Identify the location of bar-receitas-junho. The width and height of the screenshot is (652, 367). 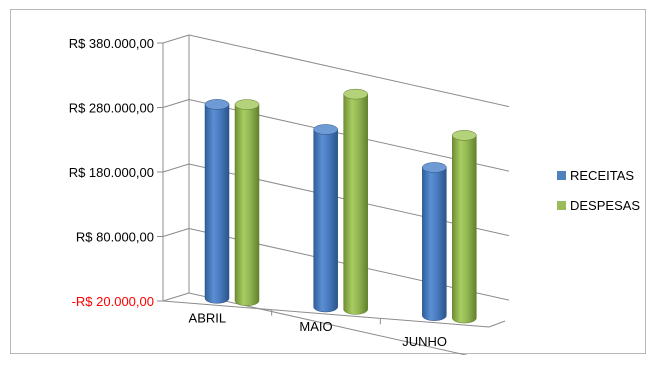
(434, 244).